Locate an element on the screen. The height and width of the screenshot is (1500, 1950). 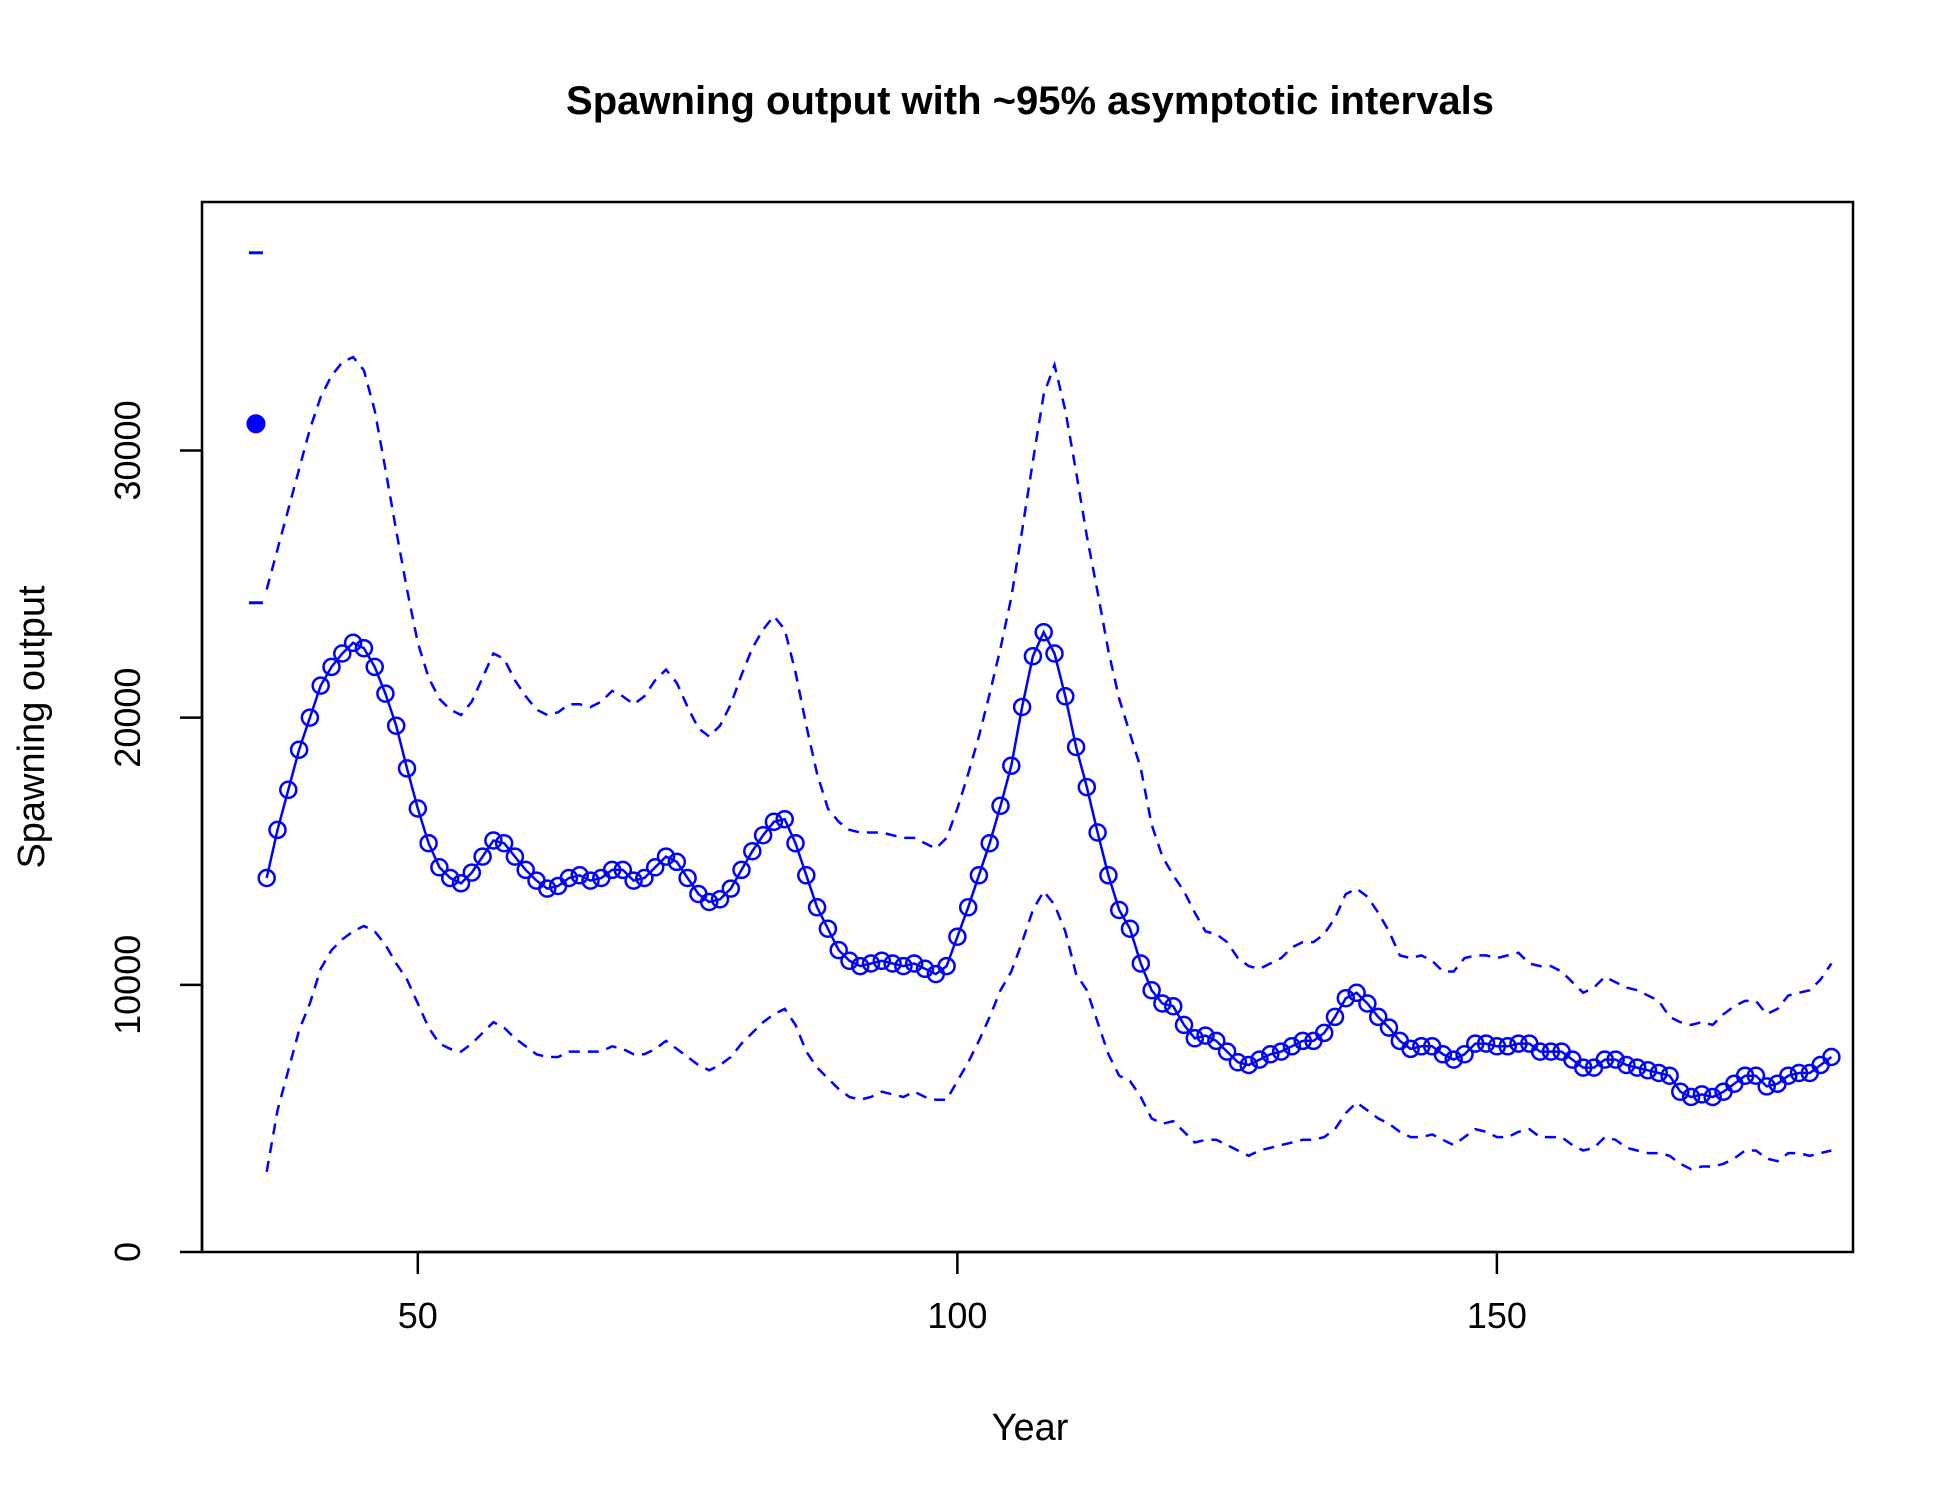
y-axis-label: Spawning output is located at coordinates (32, 727).